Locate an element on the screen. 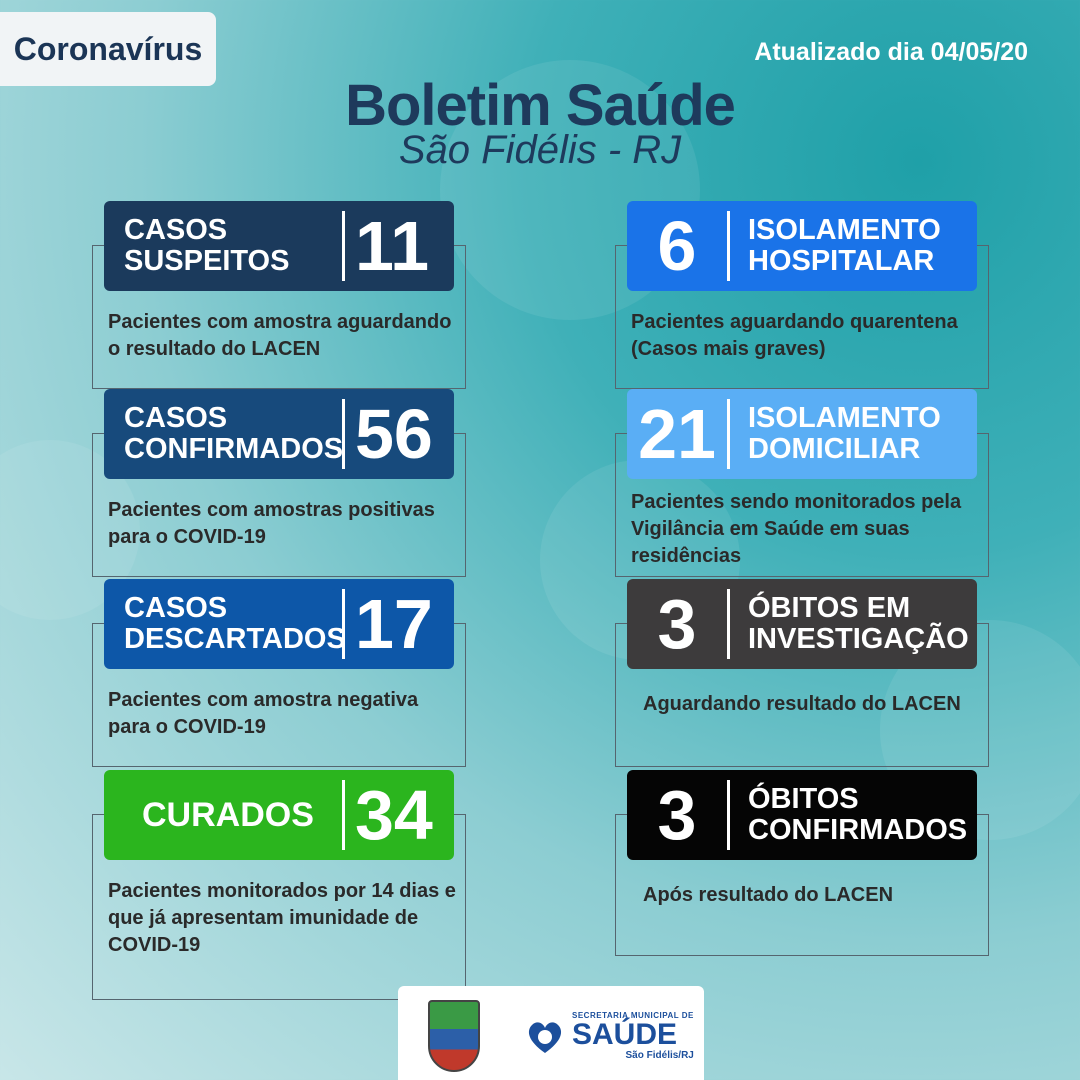 The image size is (1080, 1080). coronavirus-tag: Coronavírus is located at coordinates (108, 49).